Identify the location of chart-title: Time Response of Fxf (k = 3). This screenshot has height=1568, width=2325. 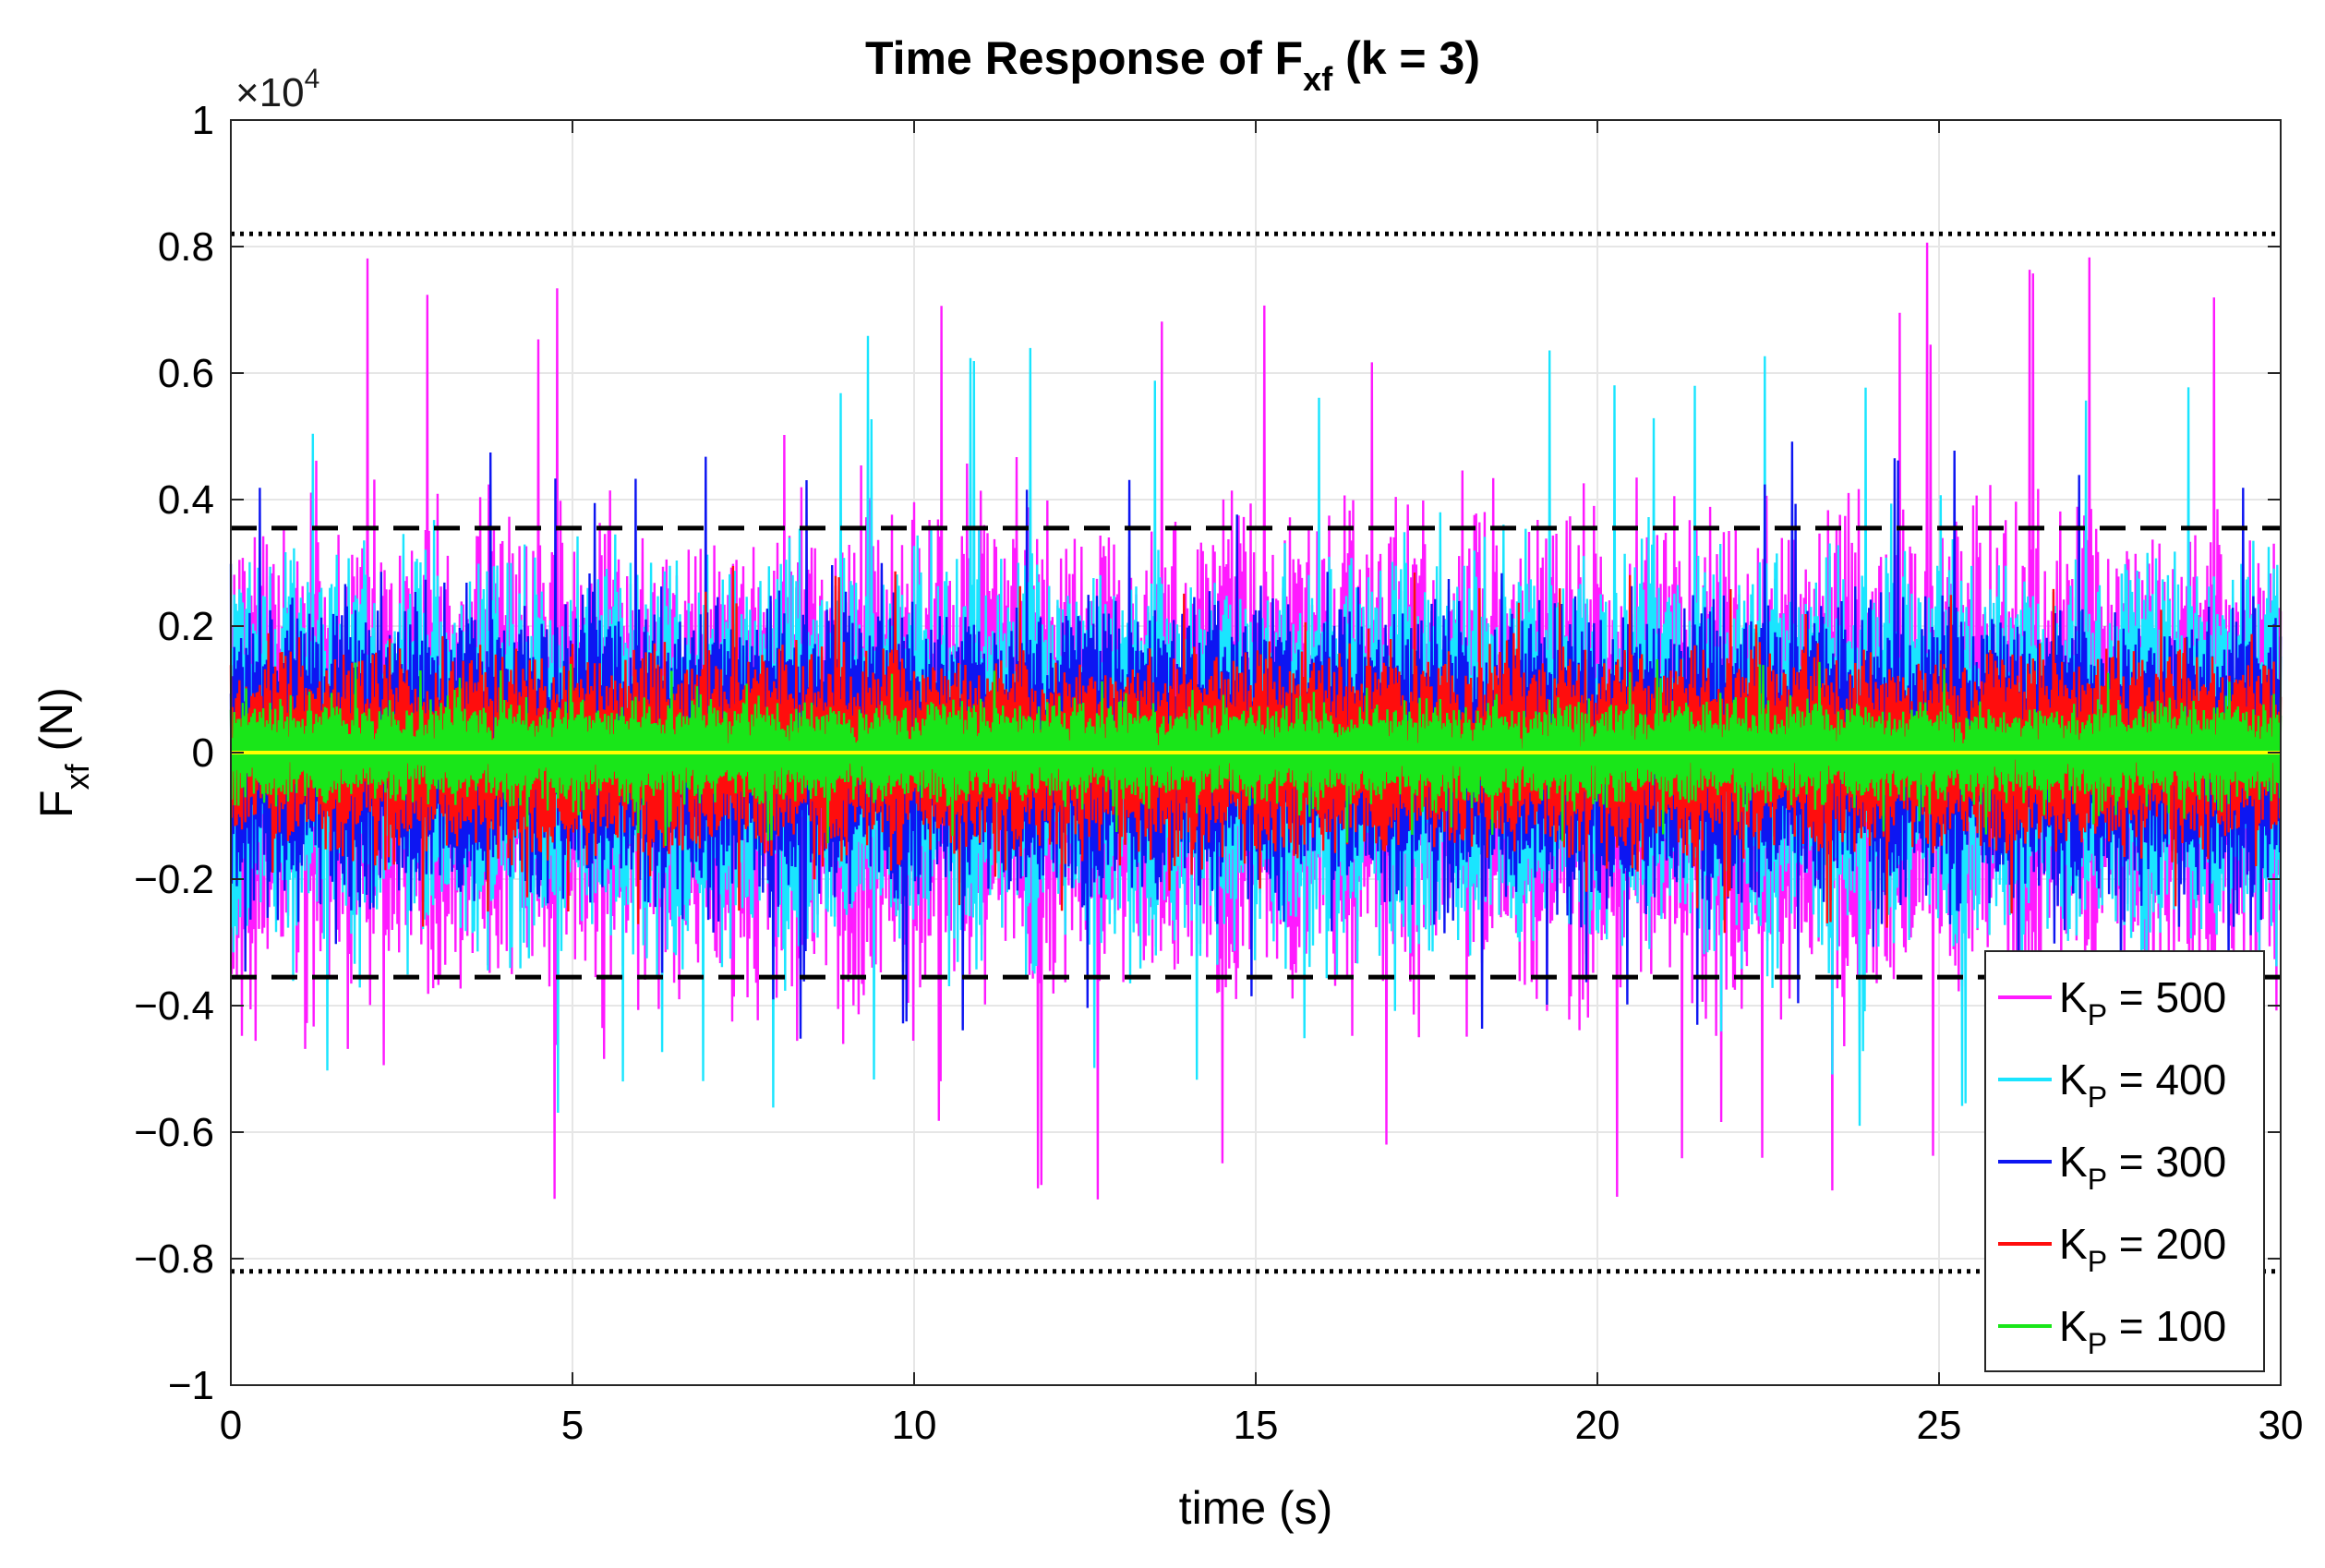
(1172, 65).